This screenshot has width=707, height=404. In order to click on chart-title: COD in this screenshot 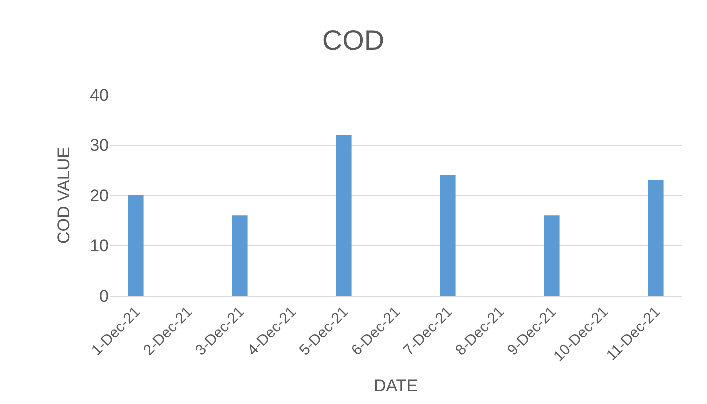, I will do `click(353, 40)`.